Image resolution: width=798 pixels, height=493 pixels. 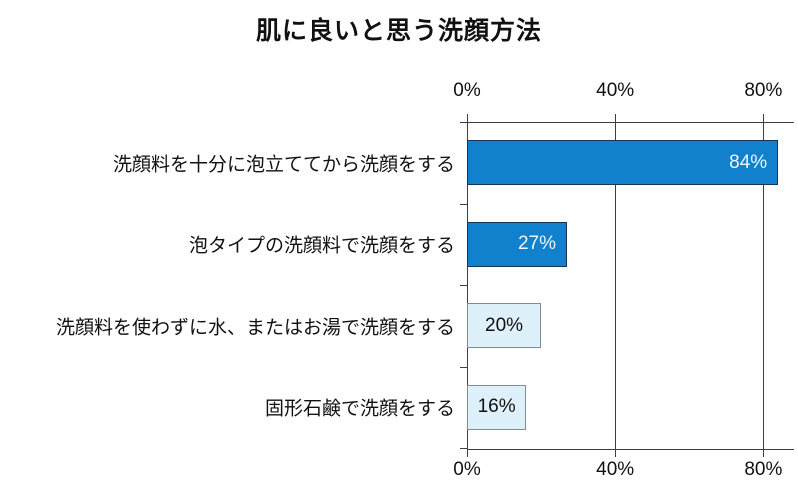 What do you see at coordinates (763, 90) in the screenshot?
I see `x-axis-tick-label-top: 80%` at bounding box center [763, 90].